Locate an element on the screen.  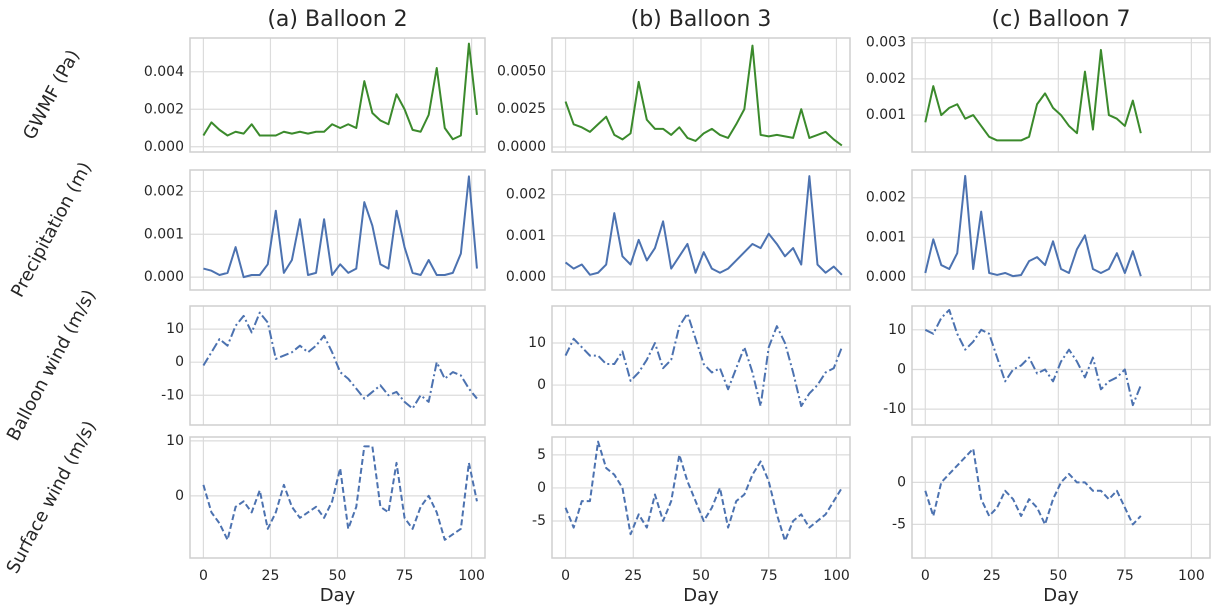
panel: 0.001 0.002 0.003 (c) Balloon 7 is located at coordinates (1038, 80).